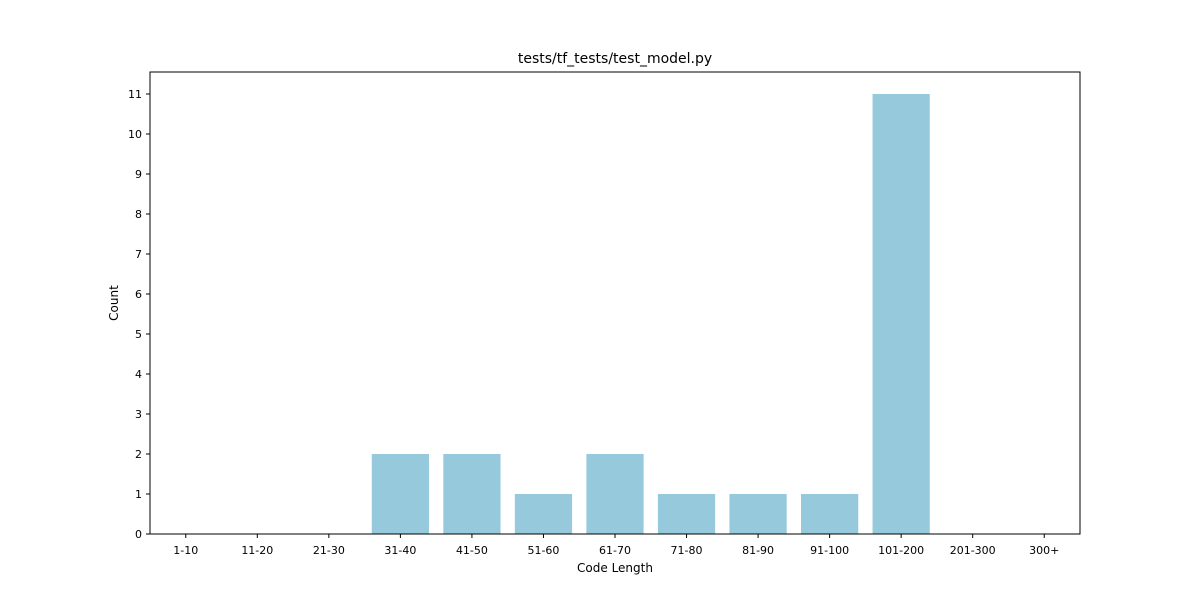 This screenshot has height=604, width=1200. Describe the element at coordinates (138, 294) in the screenshot. I see `y-tick-label: 6` at that location.